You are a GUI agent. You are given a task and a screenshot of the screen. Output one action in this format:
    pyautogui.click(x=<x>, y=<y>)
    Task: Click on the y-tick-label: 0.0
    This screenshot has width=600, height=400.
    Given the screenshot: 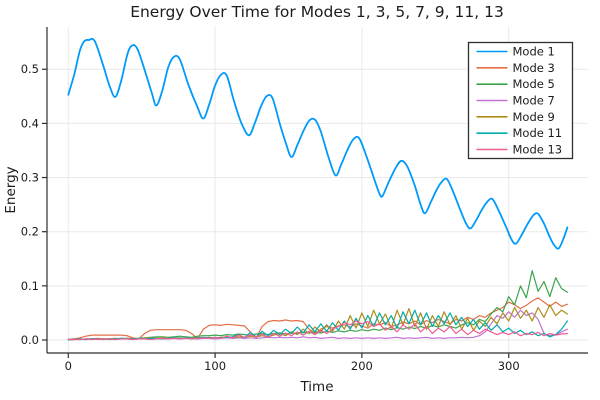 What is the action you would take?
    pyautogui.click(x=30, y=340)
    